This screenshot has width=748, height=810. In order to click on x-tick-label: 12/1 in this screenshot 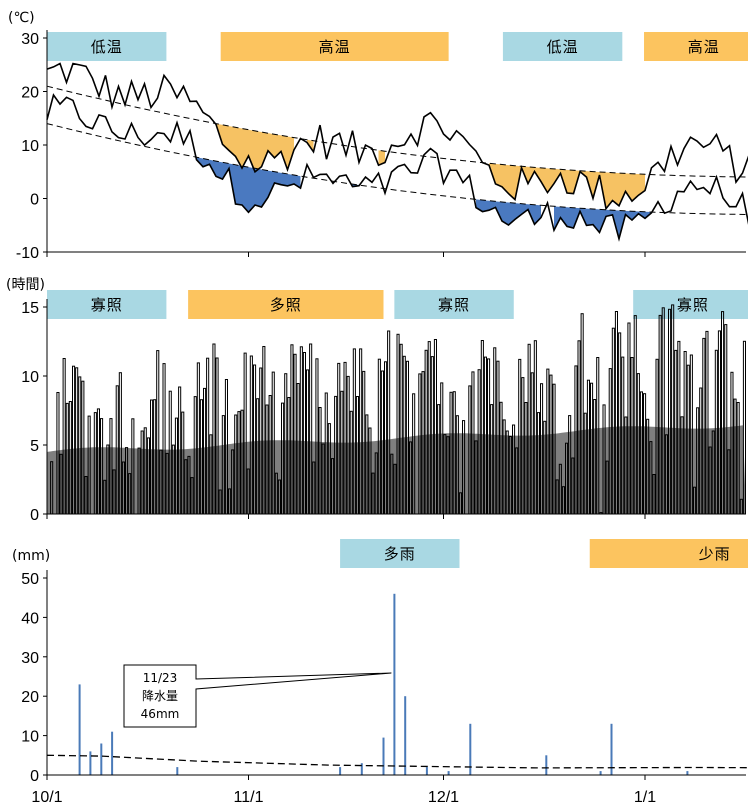, I will do `click(443, 797)`.